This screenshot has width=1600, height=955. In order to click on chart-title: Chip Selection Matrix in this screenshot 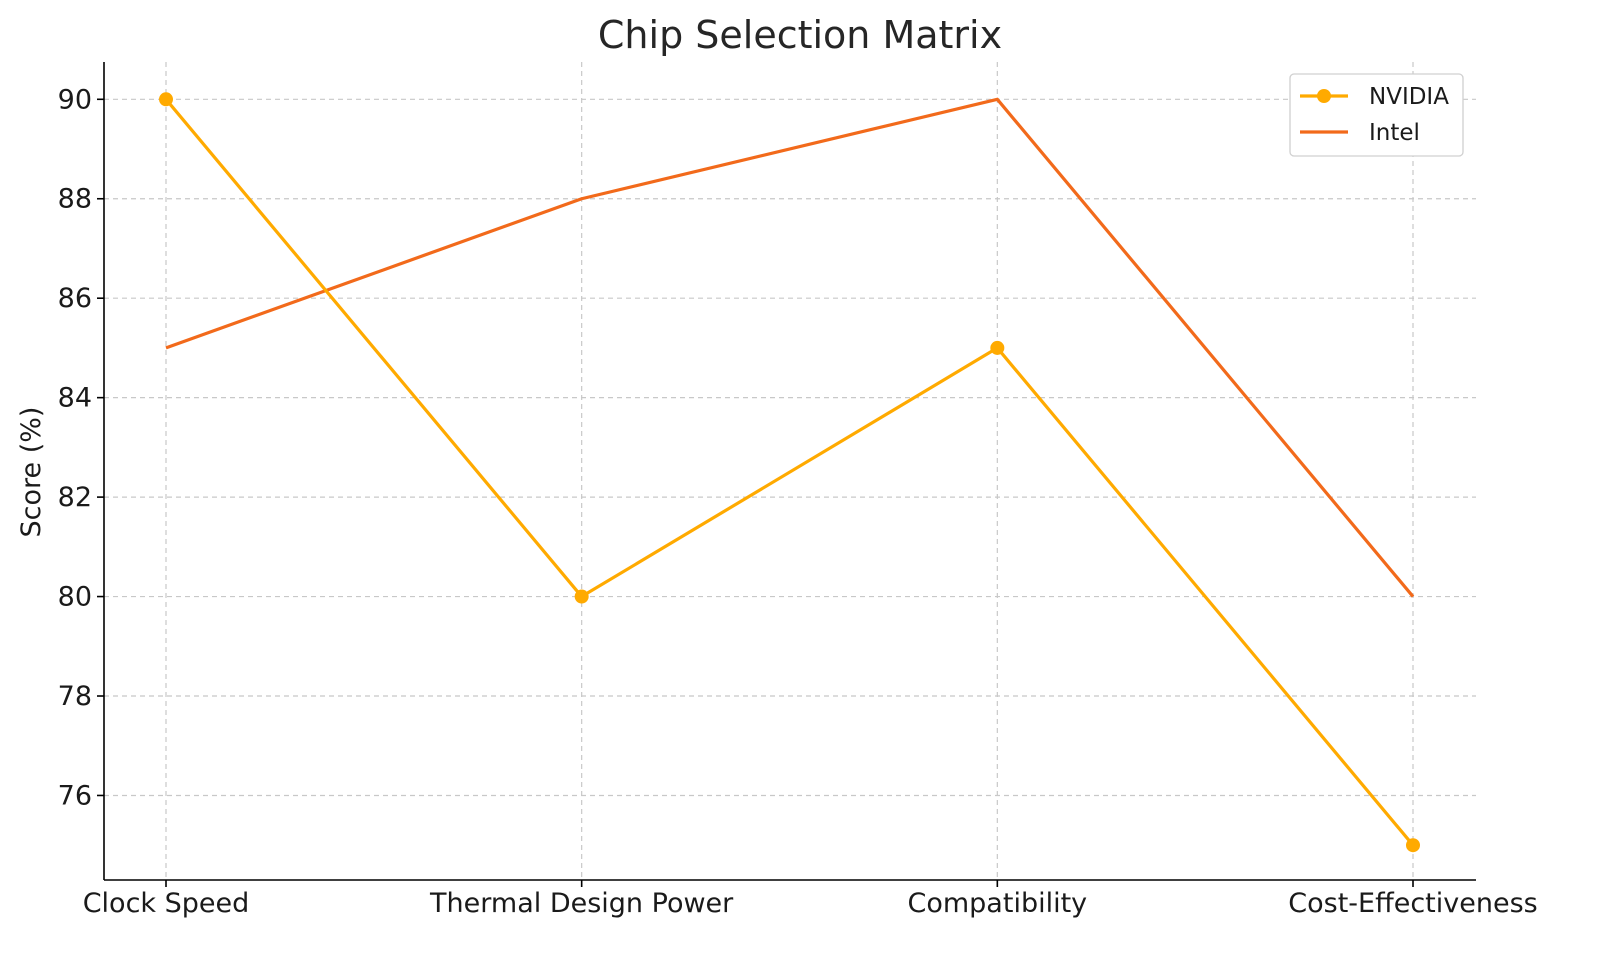, I will do `click(800, 35)`.